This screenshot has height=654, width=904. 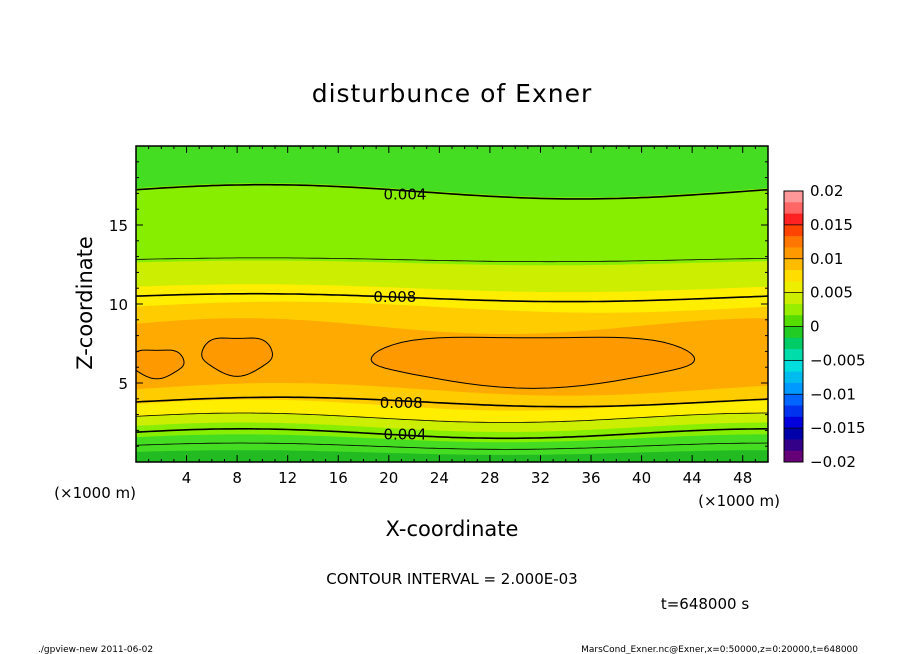 What do you see at coordinates (838, 428) in the screenshot?
I see `colorbar-label: −0.015` at bounding box center [838, 428].